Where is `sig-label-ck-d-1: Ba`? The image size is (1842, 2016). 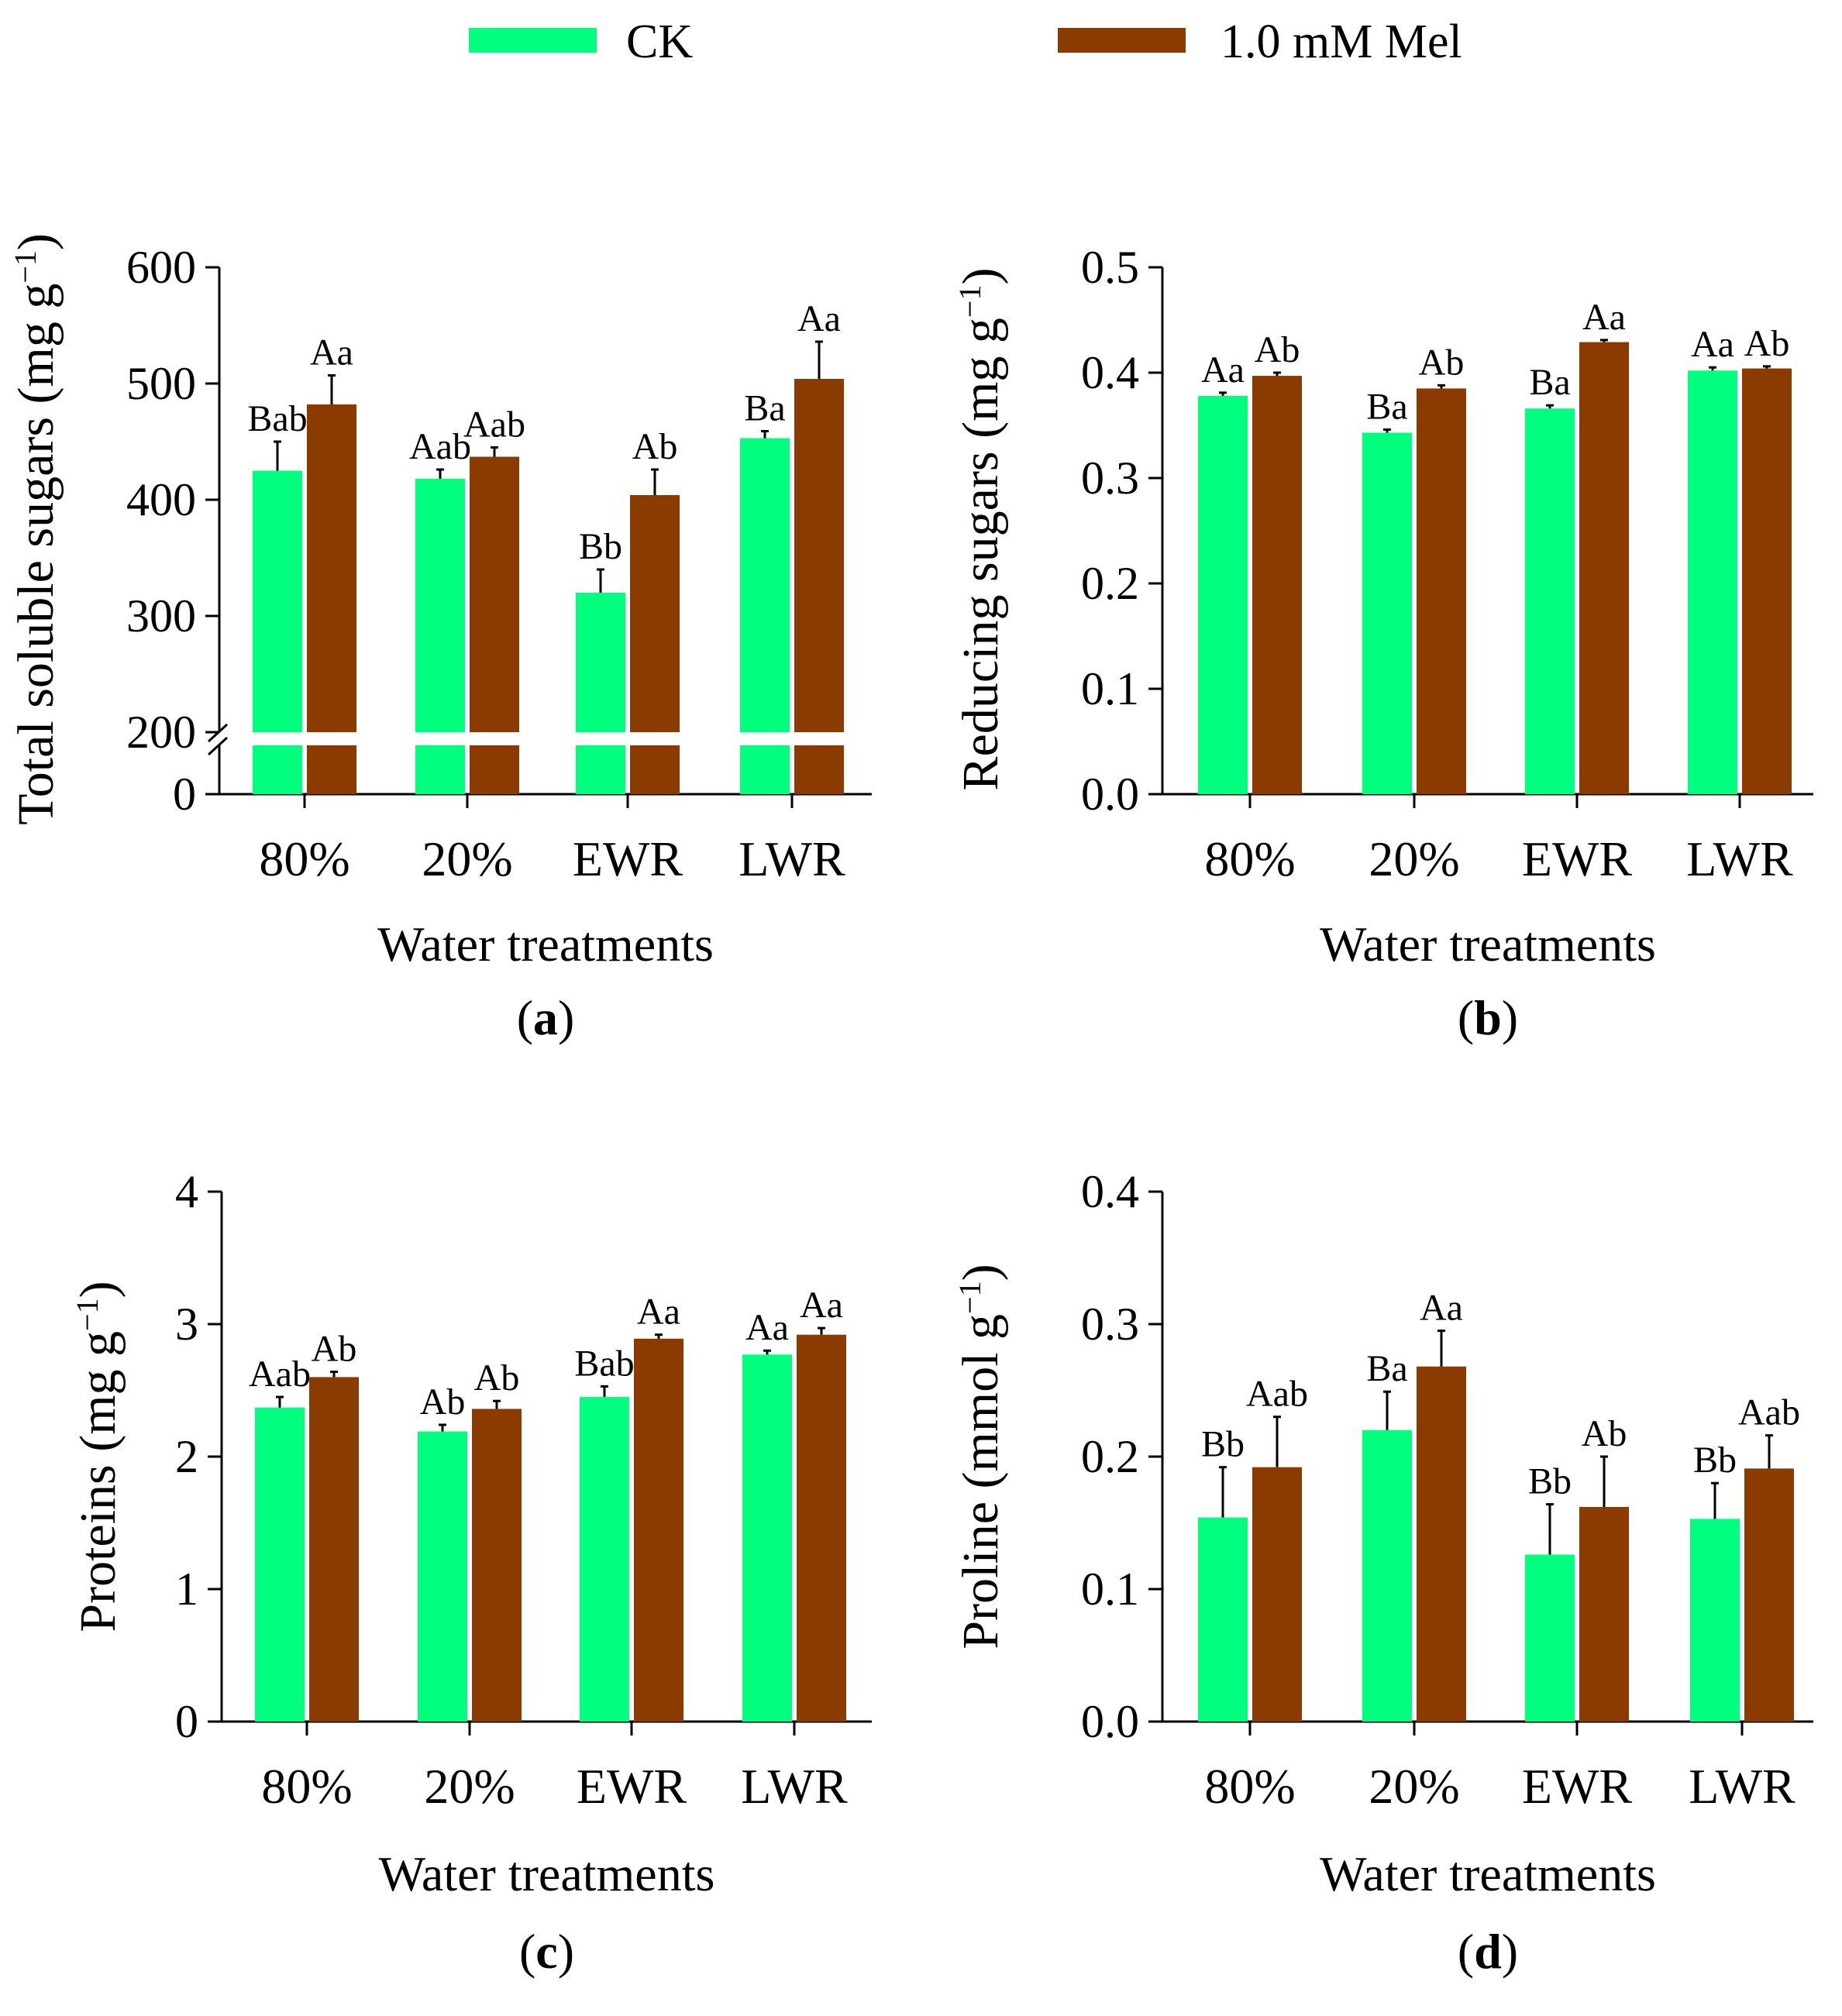
sig-label-ck-d-1: Ba is located at coordinates (1386, 1369).